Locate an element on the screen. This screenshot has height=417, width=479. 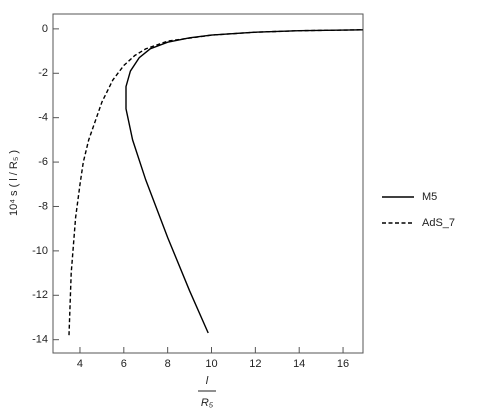
x-tick-label: 10 is located at coordinates (211, 364).